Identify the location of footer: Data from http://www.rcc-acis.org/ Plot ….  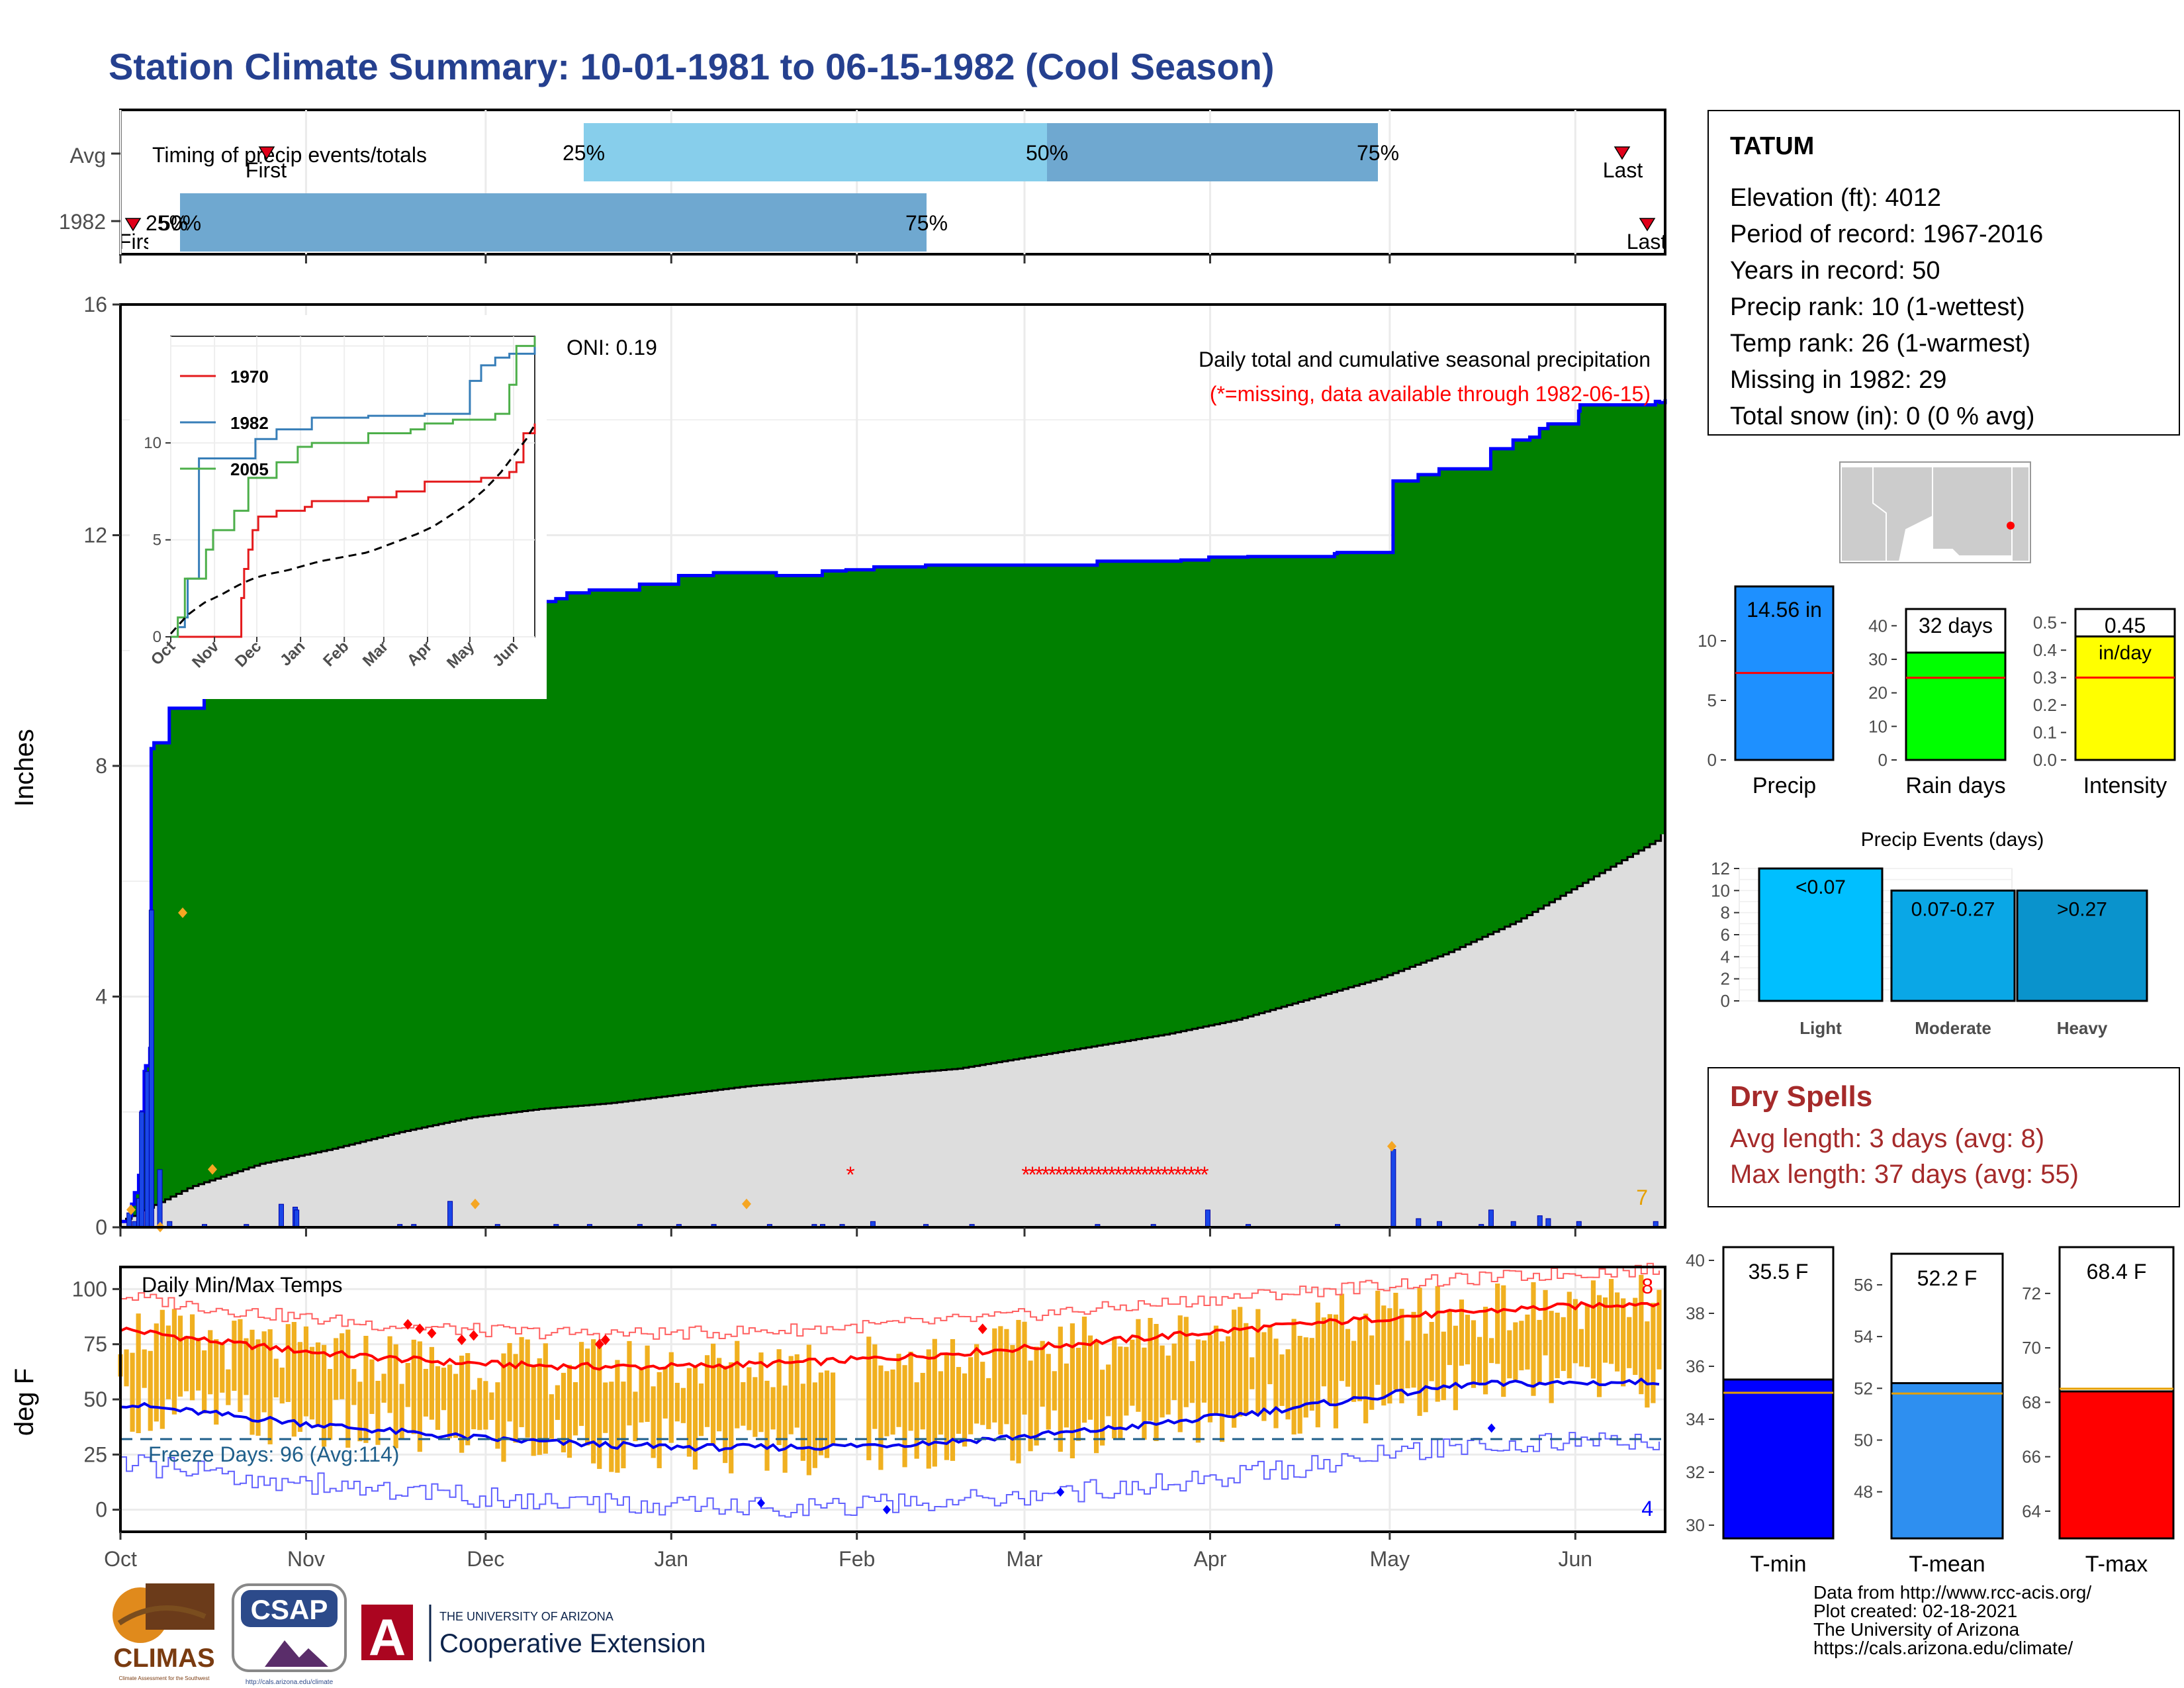
(1952, 1620).